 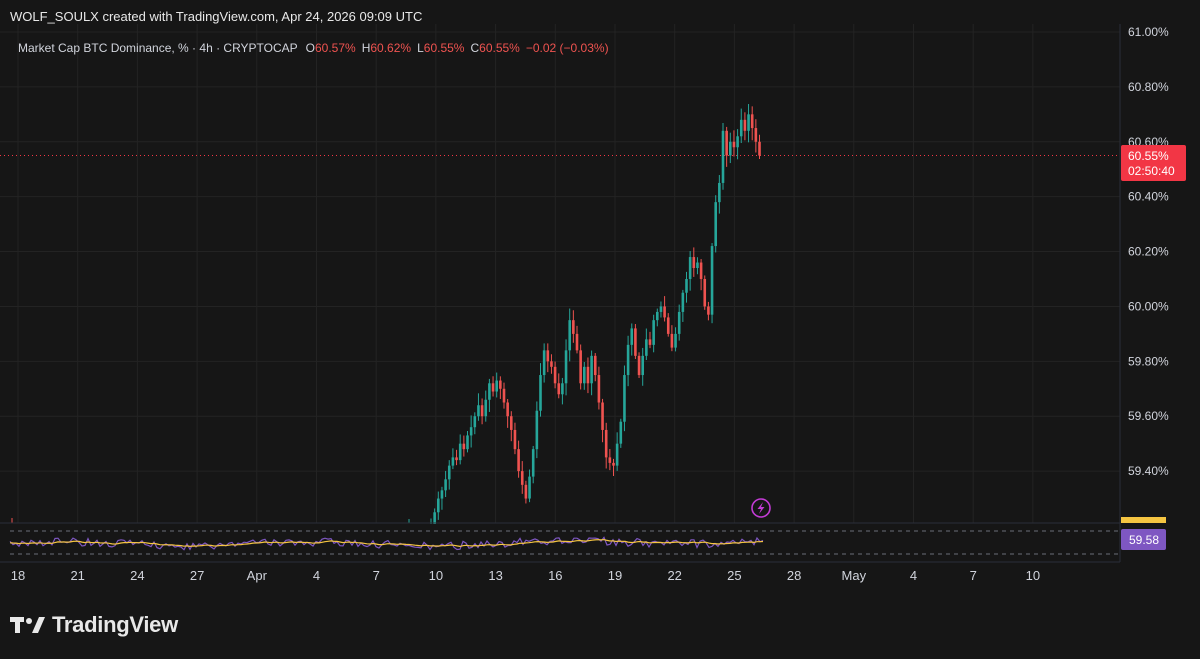 I want to click on lightning-icon, so click(x=761, y=508).